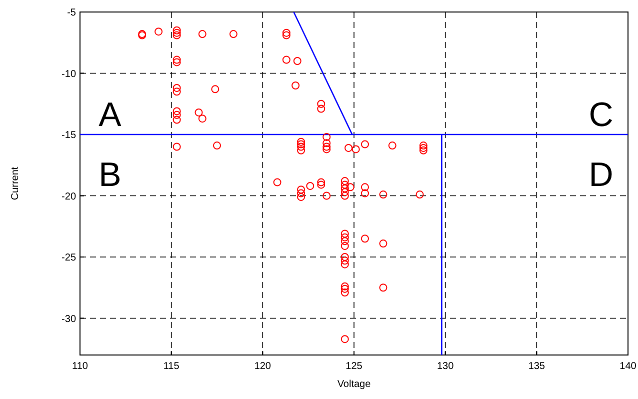  Describe the element at coordinates (69, 319) in the screenshot. I see `y-tick-label: -30` at that location.